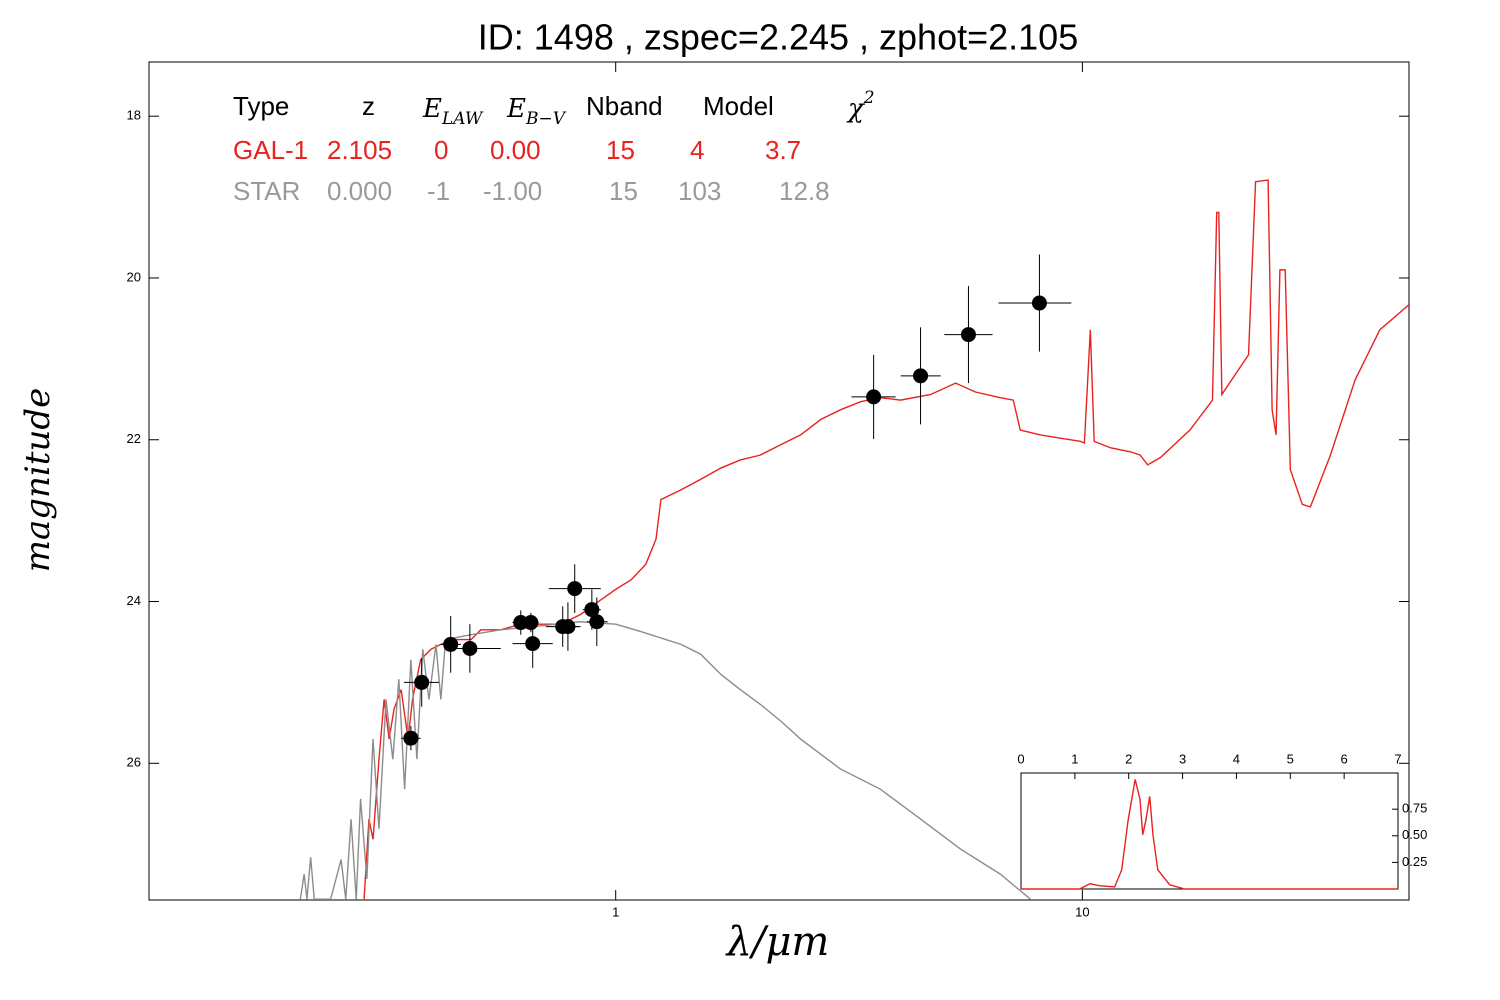 This screenshot has width=1500, height=1000. I want to click on table-header: z, so click(368, 106).